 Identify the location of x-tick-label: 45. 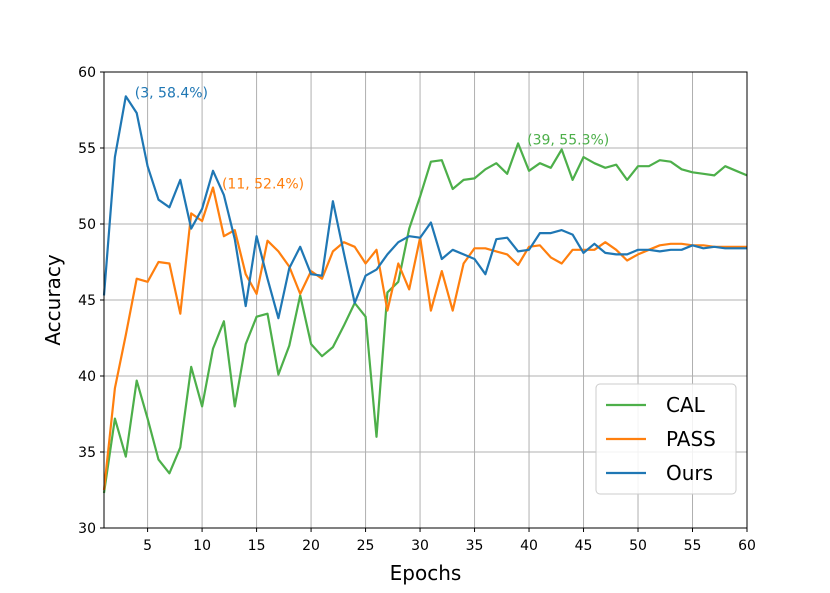
(584, 546).